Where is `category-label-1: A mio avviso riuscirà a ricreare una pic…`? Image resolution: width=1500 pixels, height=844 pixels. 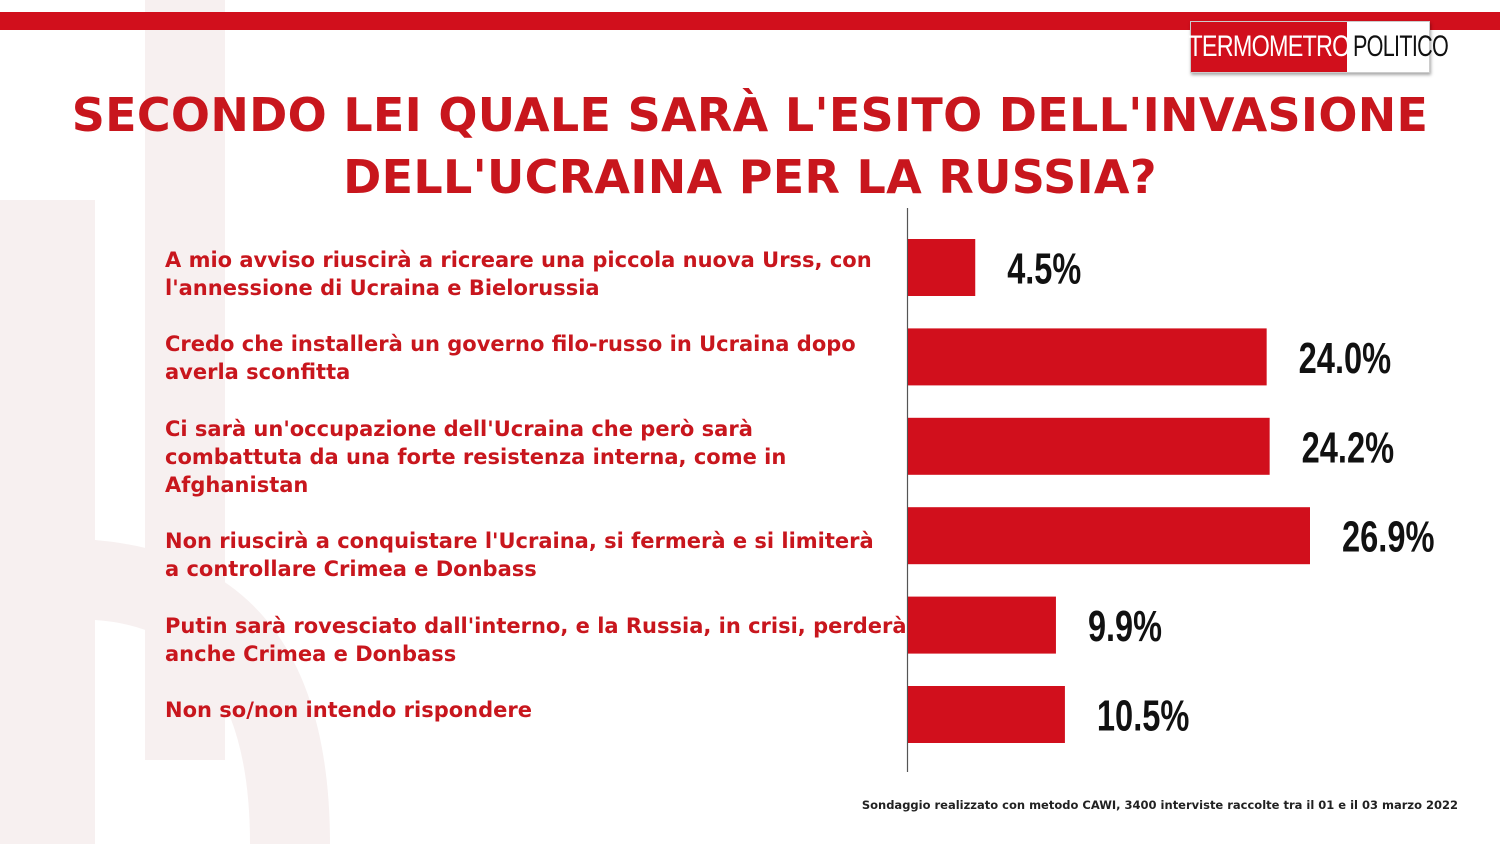
category-label-1: A mio avviso riuscirà a ricreare una pic… is located at coordinates (537, 274).